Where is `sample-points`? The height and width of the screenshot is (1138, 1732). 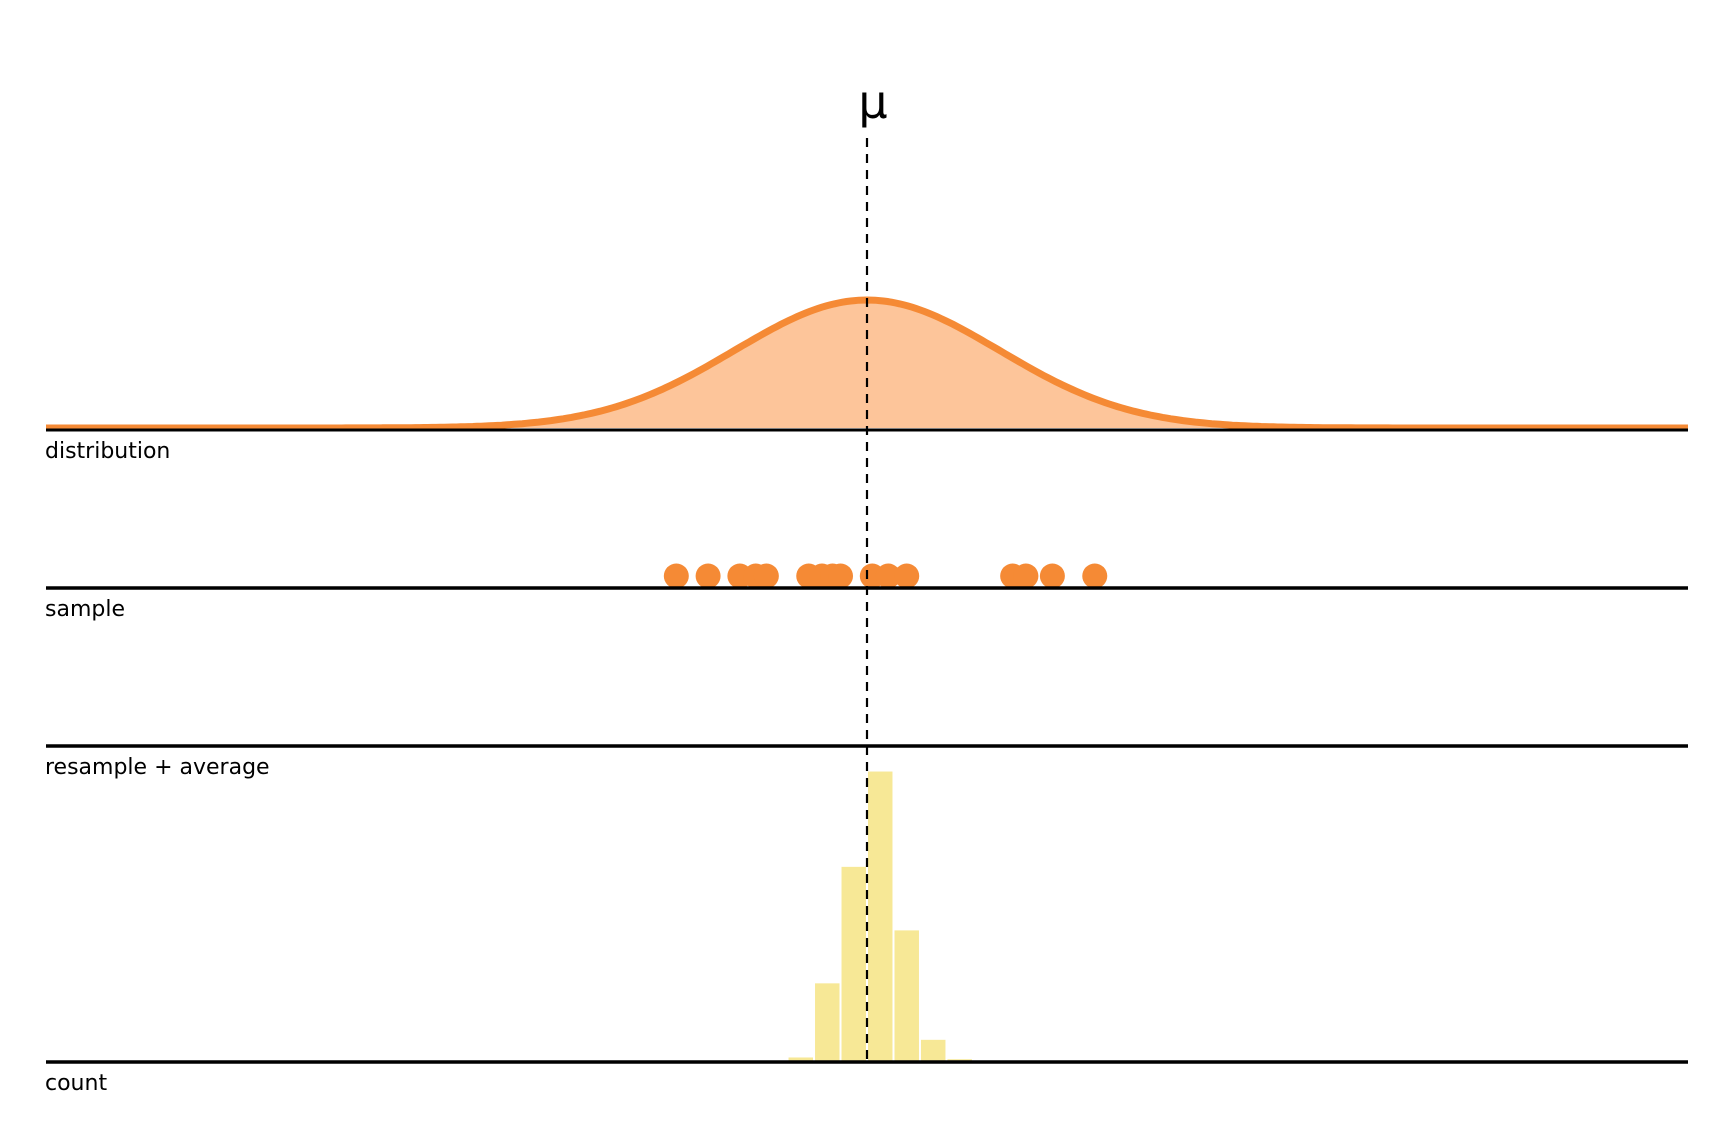
sample-points is located at coordinates (885, 576).